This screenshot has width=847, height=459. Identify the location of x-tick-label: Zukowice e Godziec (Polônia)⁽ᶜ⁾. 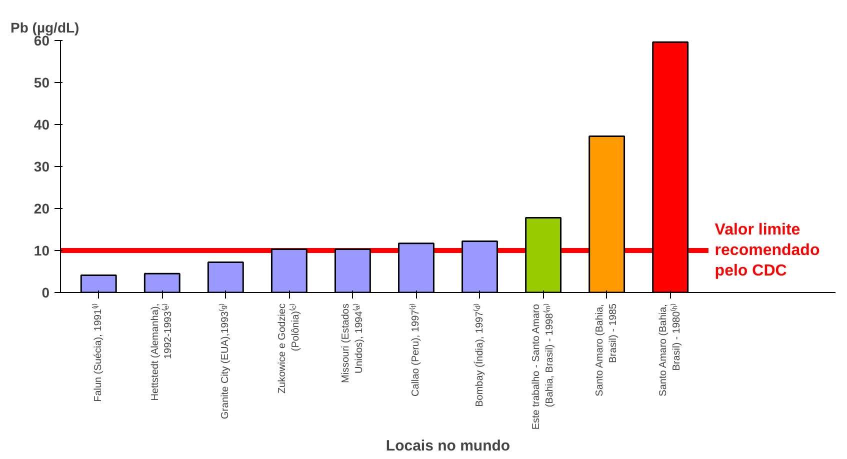
(289, 348).